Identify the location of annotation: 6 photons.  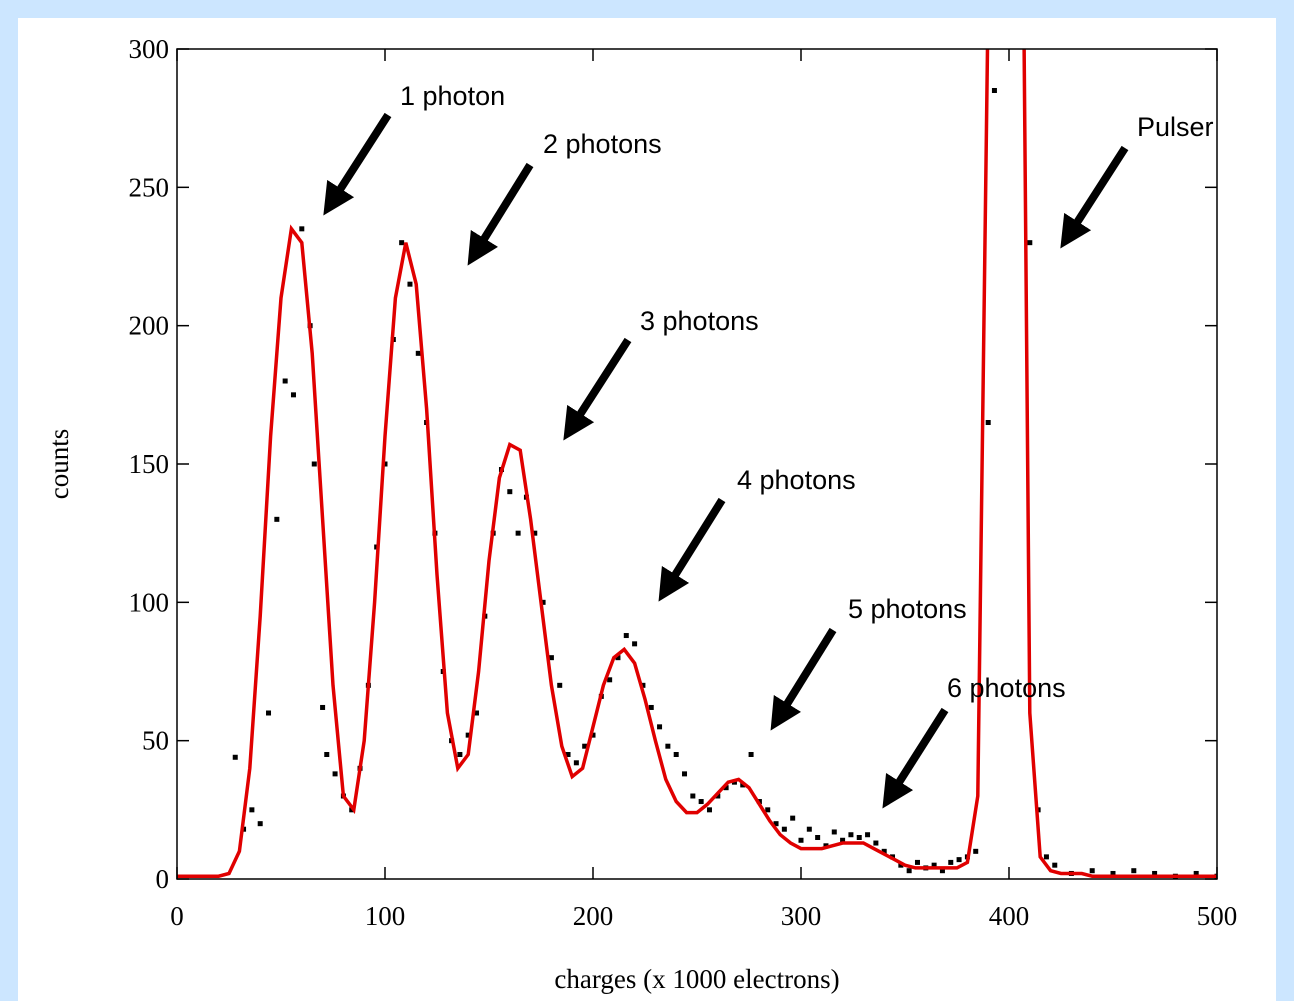
(1006, 688).